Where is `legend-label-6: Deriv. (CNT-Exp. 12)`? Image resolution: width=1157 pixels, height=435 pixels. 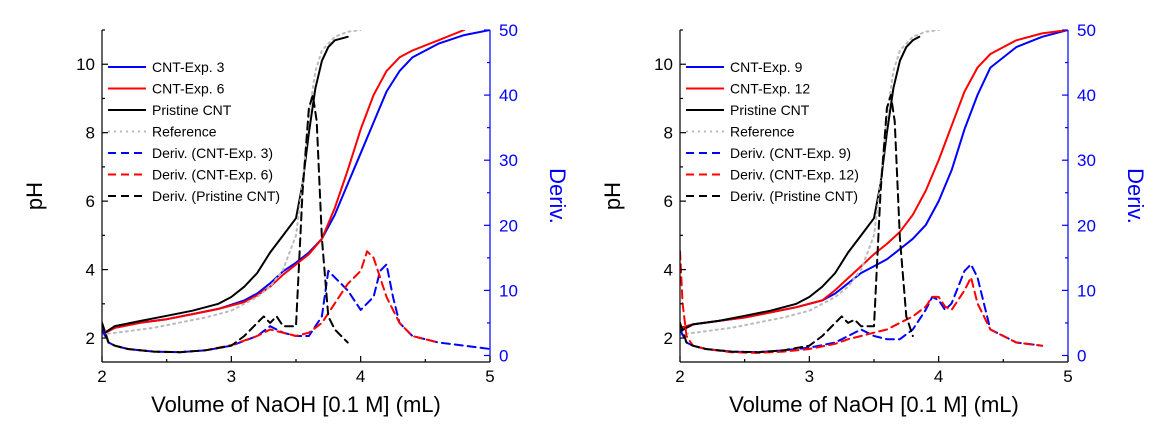
legend-label-6: Deriv. (CNT-Exp. 12) is located at coordinates (794, 175).